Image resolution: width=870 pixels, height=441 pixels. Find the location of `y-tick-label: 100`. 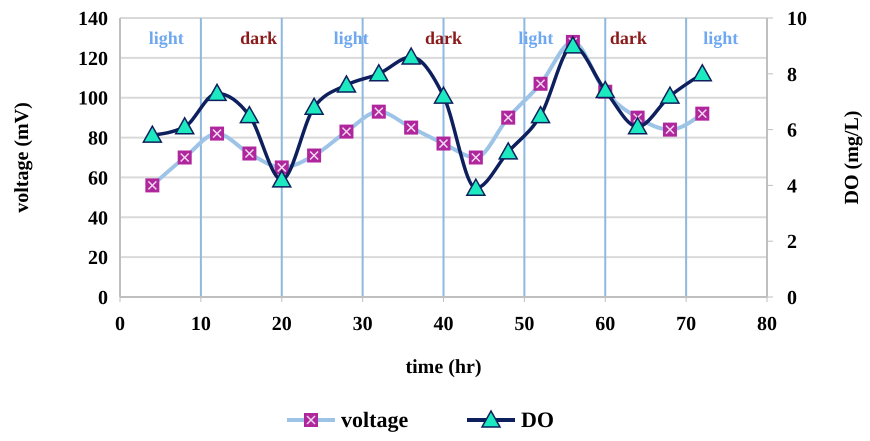

y-tick-label: 100 is located at coordinates (93, 99).